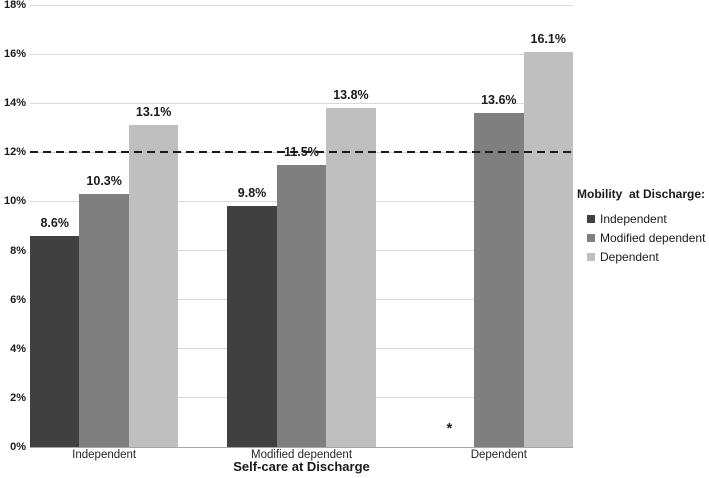 The height and width of the screenshot is (478, 709). What do you see at coordinates (301, 455) in the screenshot?
I see `x-category-label: Modified dependent` at bounding box center [301, 455].